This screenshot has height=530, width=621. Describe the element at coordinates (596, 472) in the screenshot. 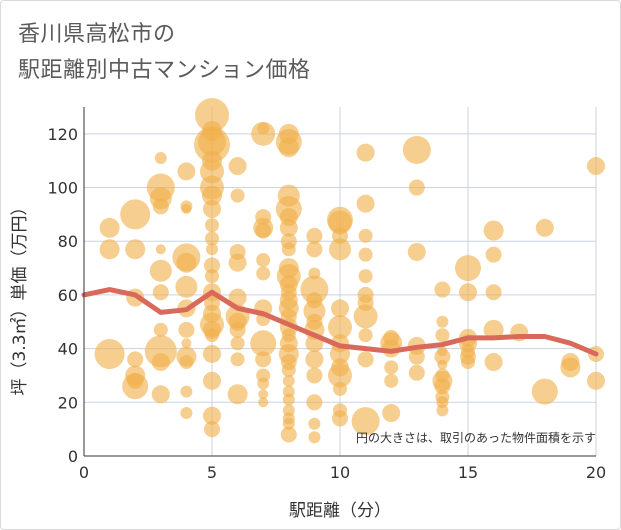

I see `x-tick-label-4: 20` at that location.